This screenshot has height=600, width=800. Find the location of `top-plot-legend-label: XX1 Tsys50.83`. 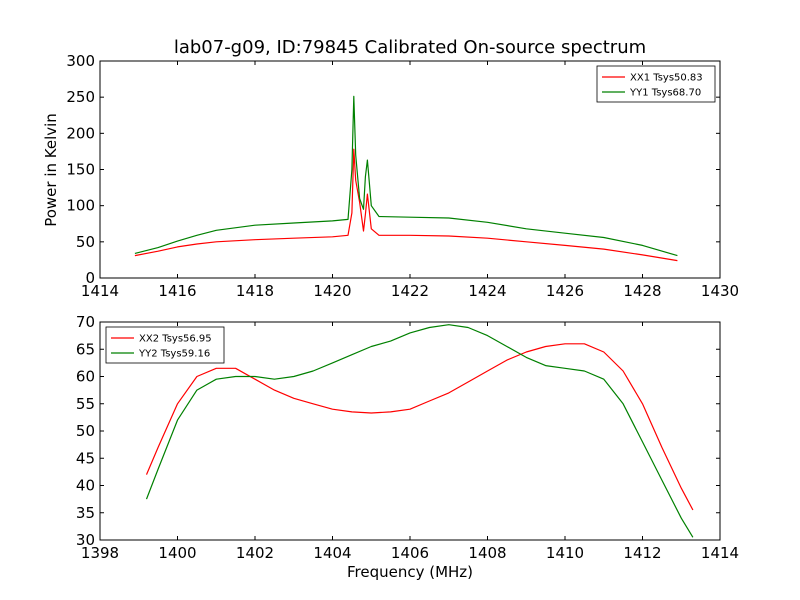

top-plot-legend-label: XX1 Tsys50.83 is located at coordinates (666, 78).